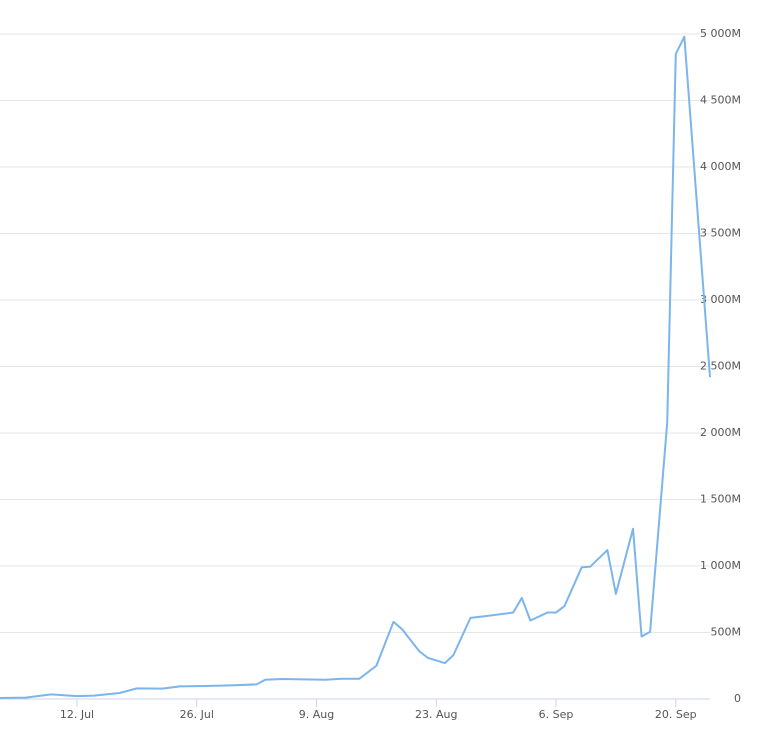 The image size is (772, 741). Describe the element at coordinates (720, 100) in the screenshot. I see `y-tick-label: 4 500M` at that location.